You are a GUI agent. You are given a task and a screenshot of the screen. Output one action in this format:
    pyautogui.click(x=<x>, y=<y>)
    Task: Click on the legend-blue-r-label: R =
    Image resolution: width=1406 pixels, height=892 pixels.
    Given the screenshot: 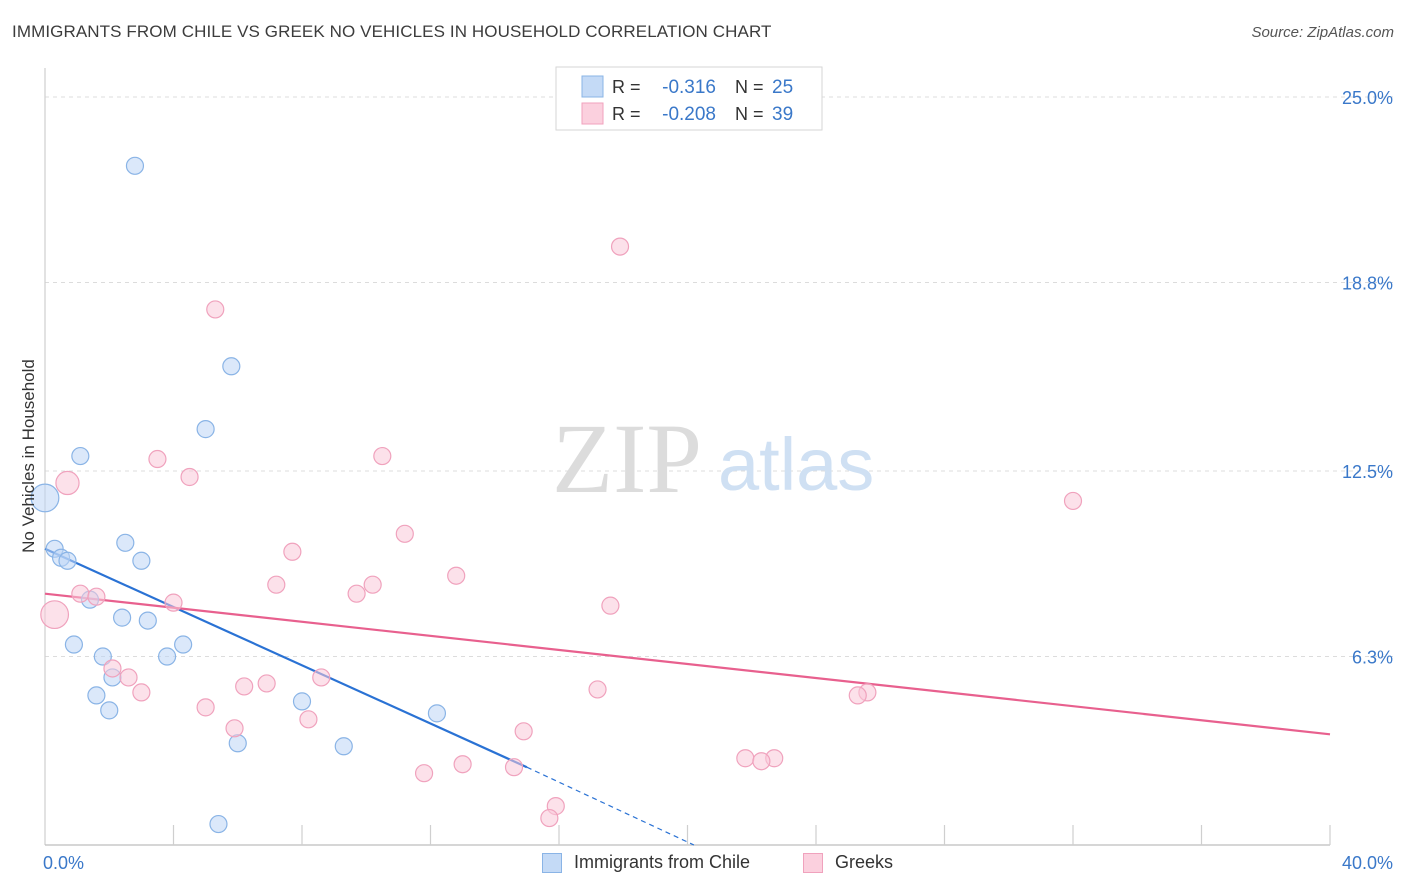 What is the action you would take?
    pyautogui.click(x=626, y=87)
    